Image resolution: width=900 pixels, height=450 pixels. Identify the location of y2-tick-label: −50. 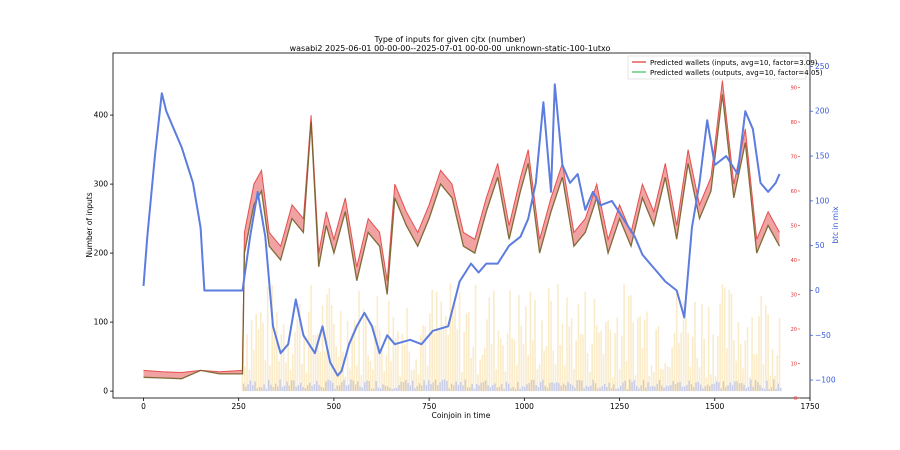
(823, 335).